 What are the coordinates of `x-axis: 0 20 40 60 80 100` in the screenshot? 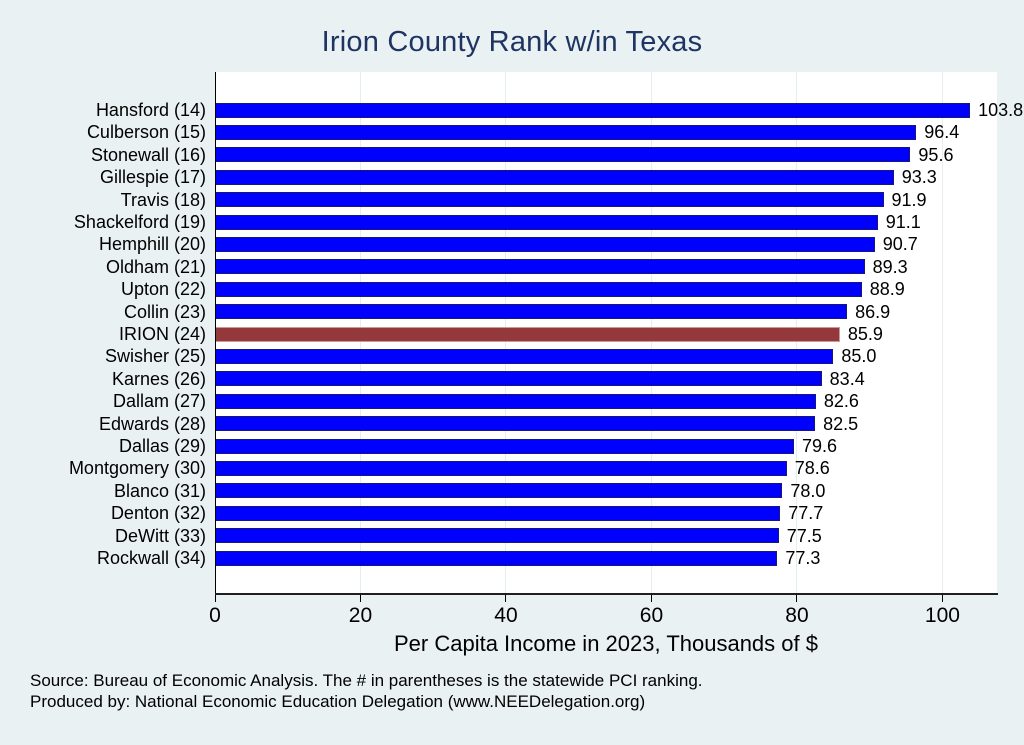 It's located at (603, 617).